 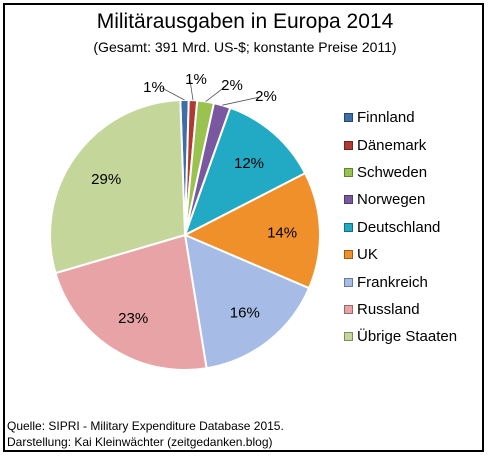 I want to click on data-label-daenemark: 1%, so click(x=196, y=79).